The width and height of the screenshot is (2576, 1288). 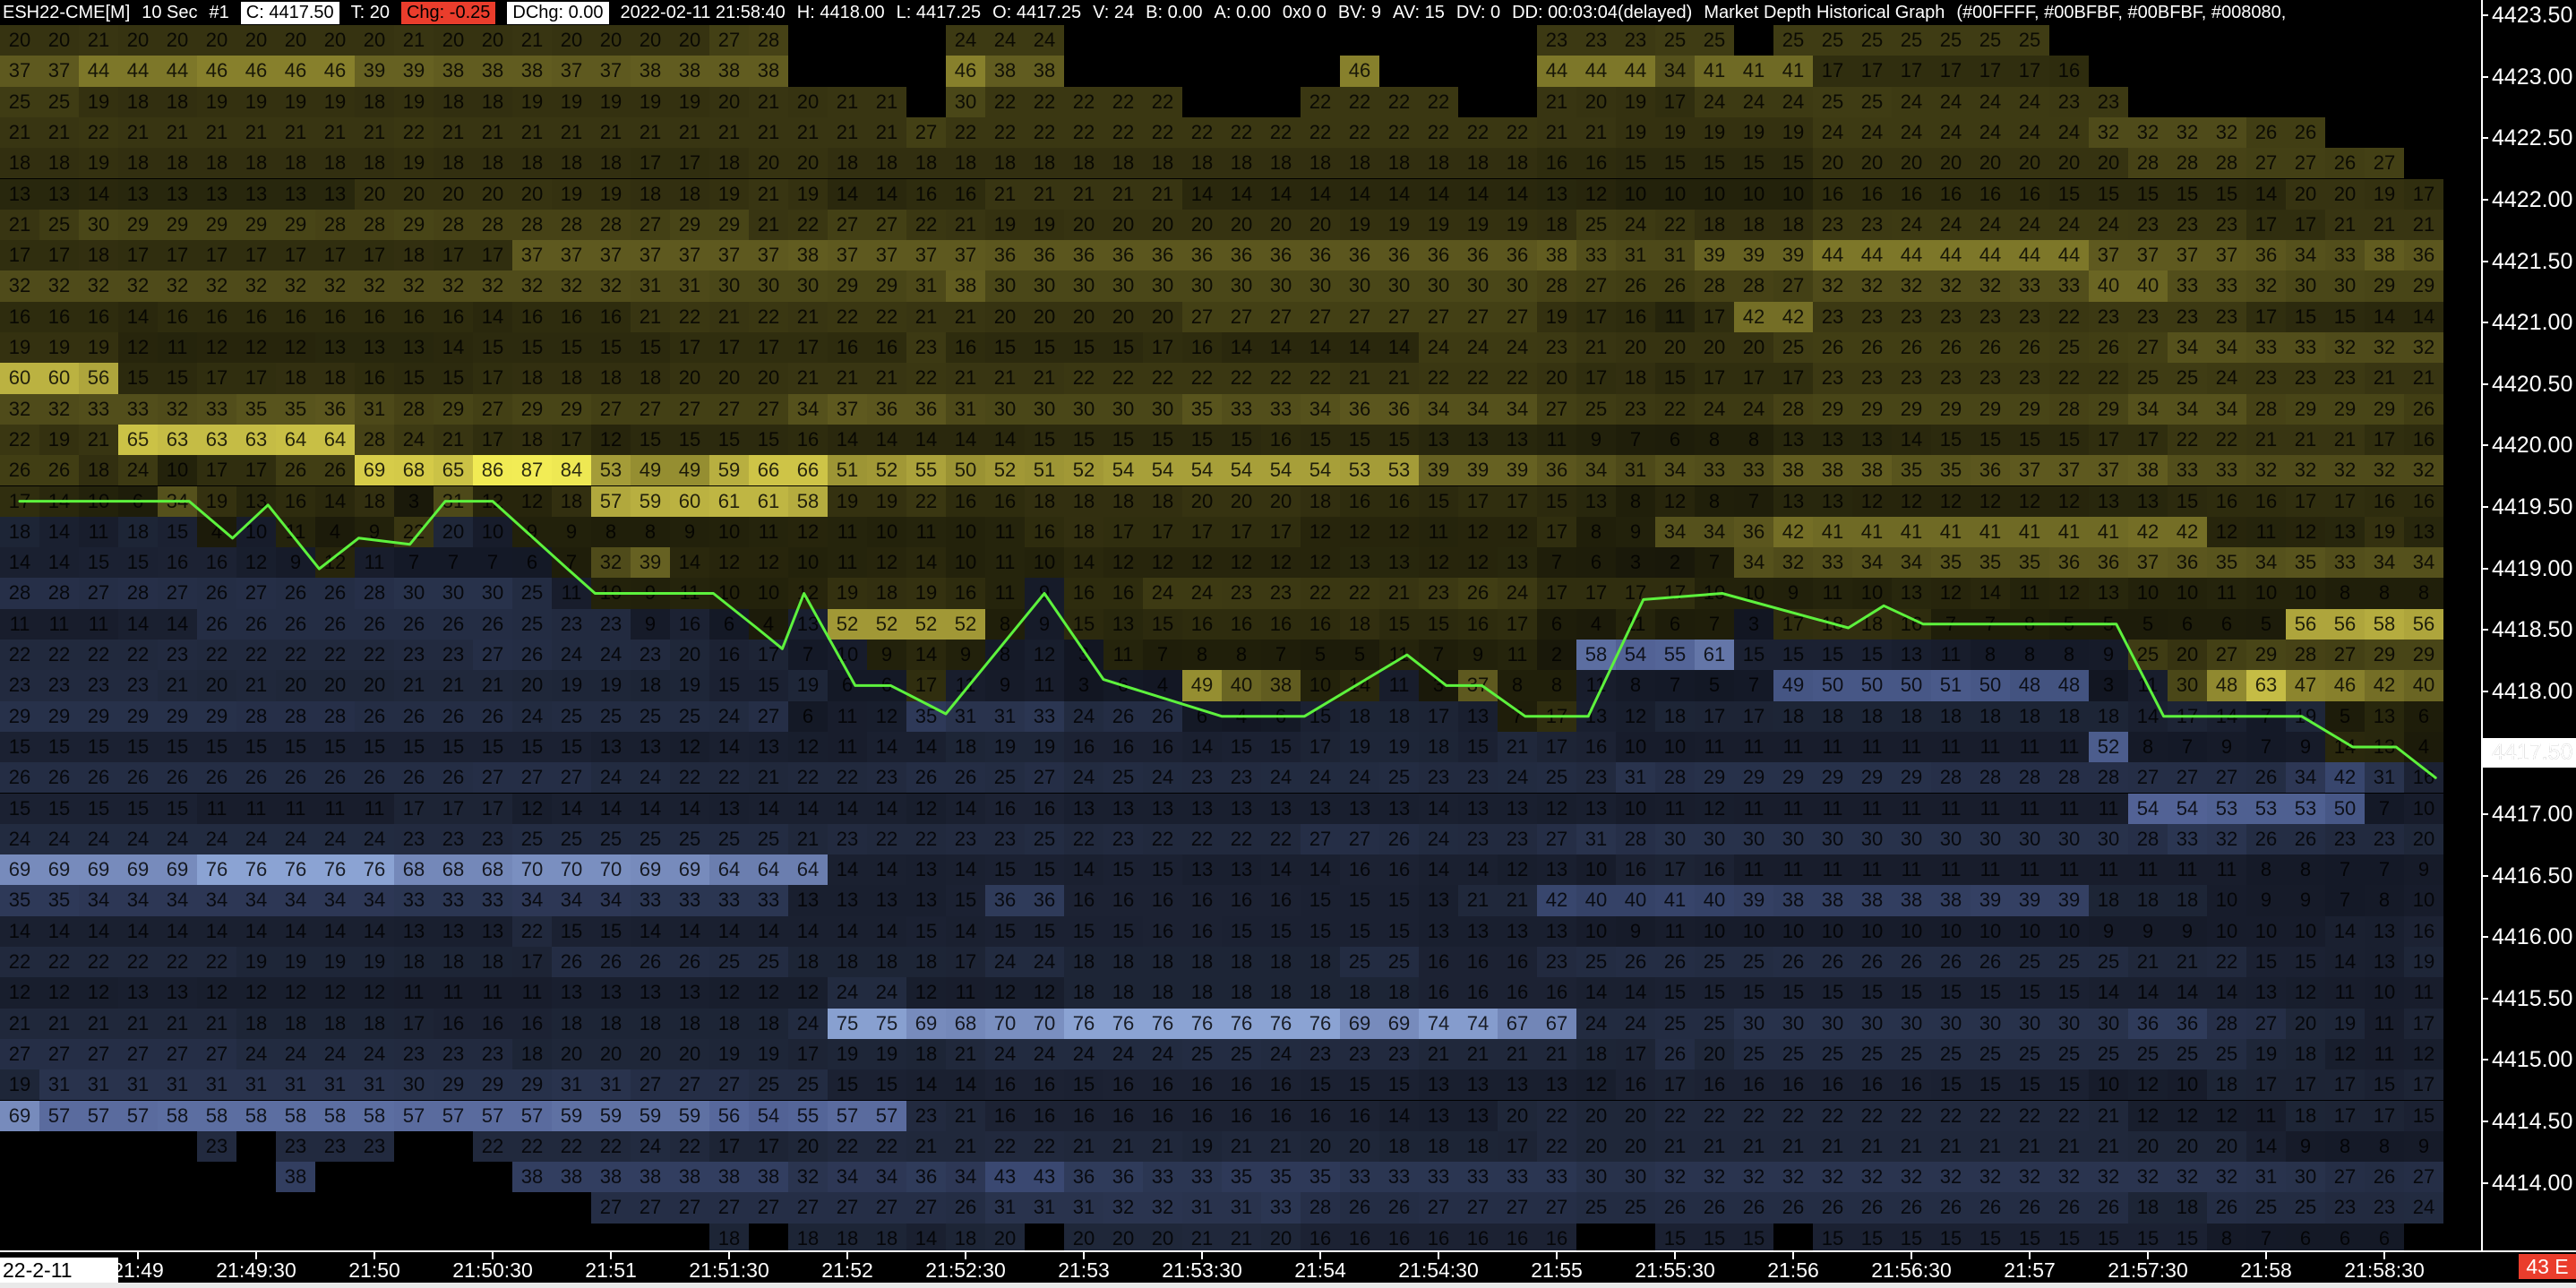 I want to click on depth-cell: 36, so click(x=1753, y=532).